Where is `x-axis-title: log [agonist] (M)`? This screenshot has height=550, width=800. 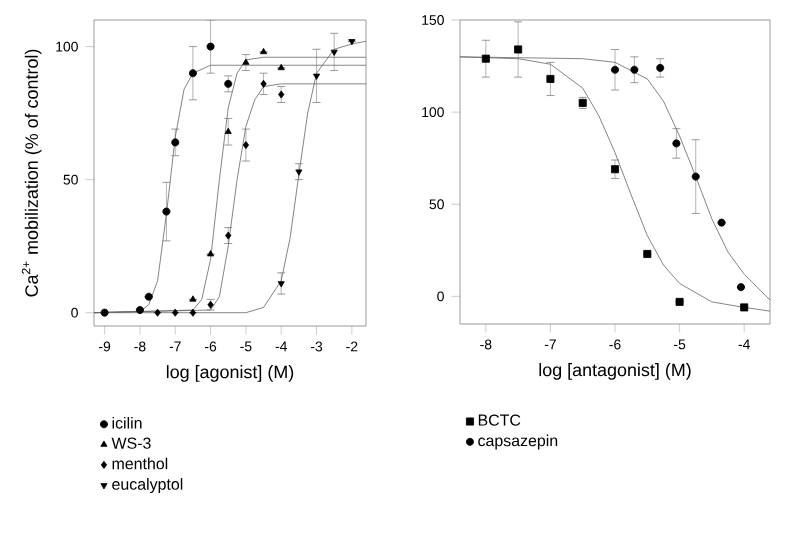
x-axis-title: log [agonist] (M) is located at coordinates (230, 373).